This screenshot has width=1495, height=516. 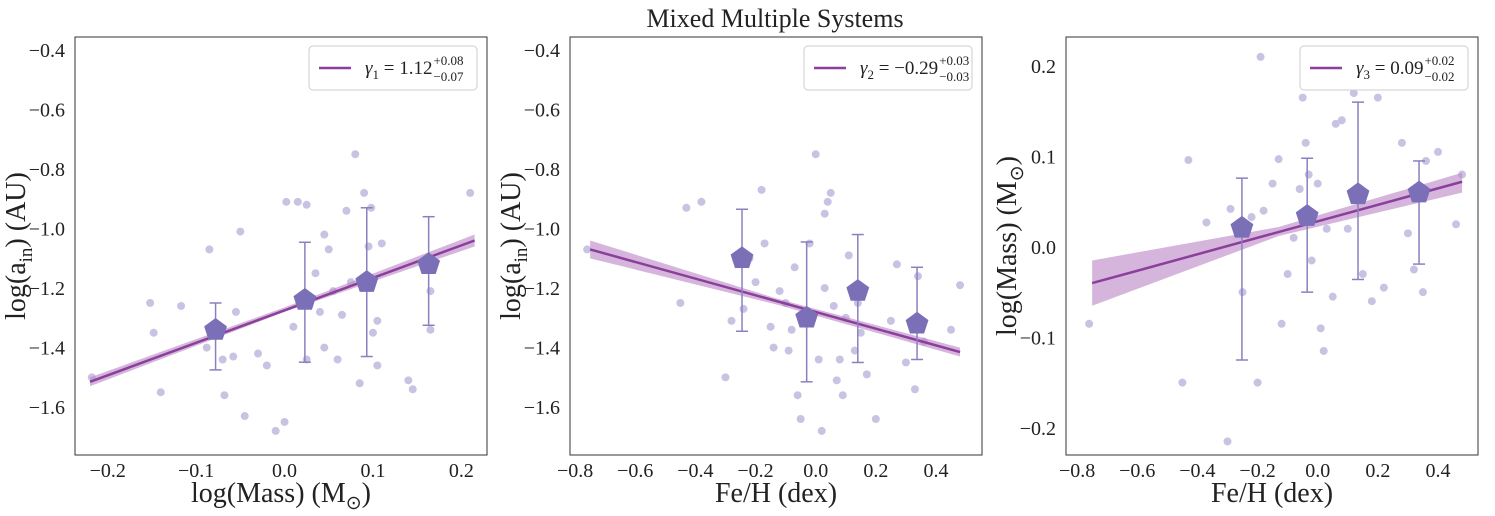 I want to click on label-sub: ⊙, so click(x=354, y=503).